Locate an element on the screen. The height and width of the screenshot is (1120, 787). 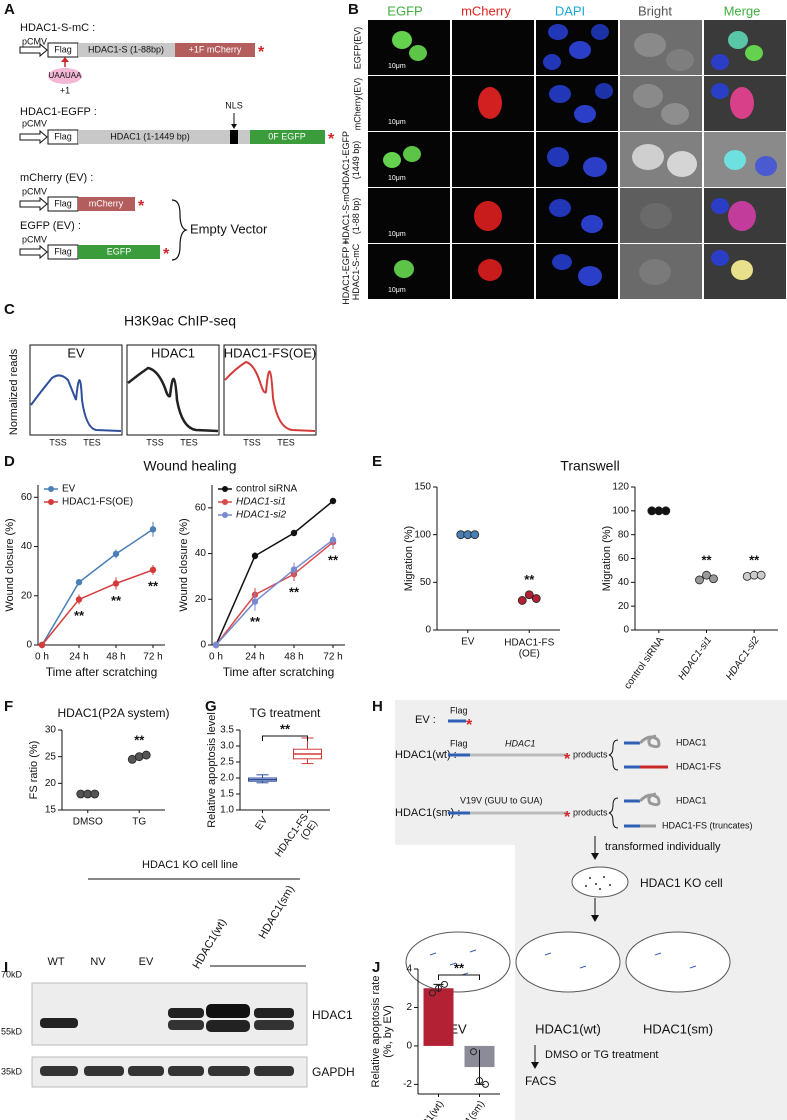
lane-label: EV is located at coordinates (146, 962).